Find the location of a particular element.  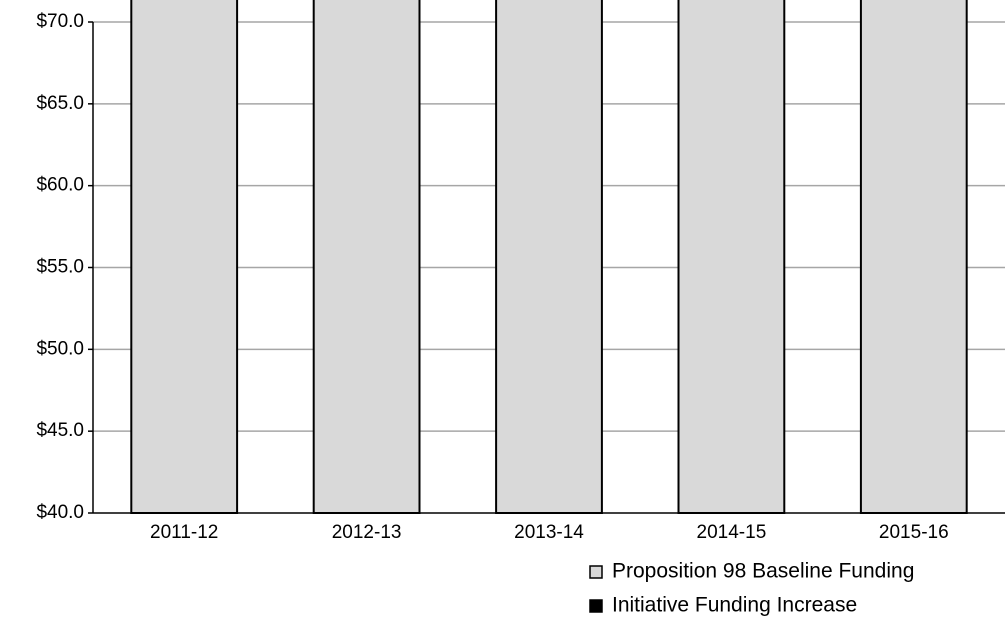

x-tick-label: 2014-15 is located at coordinates (732, 532).